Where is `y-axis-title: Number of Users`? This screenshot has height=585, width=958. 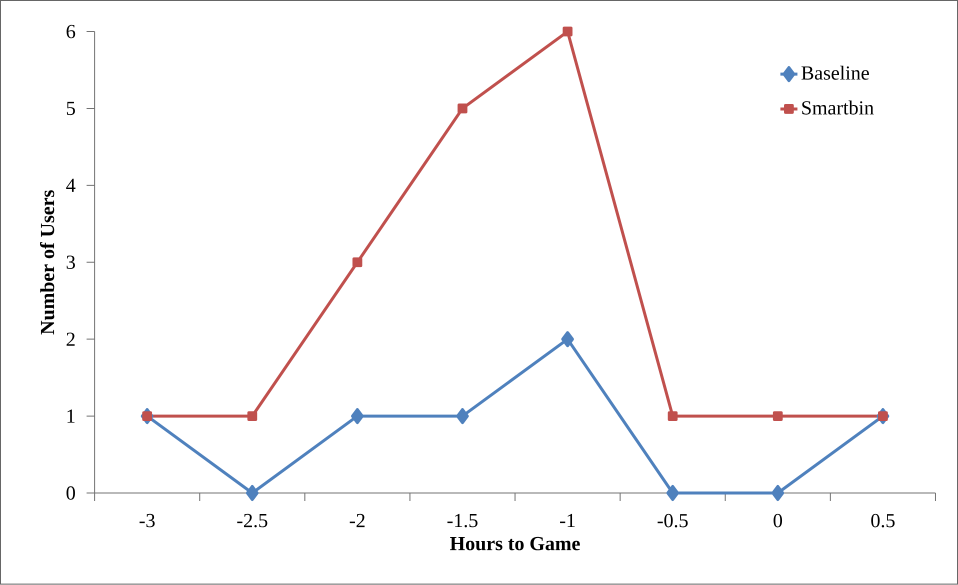 y-axis-title: Number of Users is located at coordinates (47, 262).